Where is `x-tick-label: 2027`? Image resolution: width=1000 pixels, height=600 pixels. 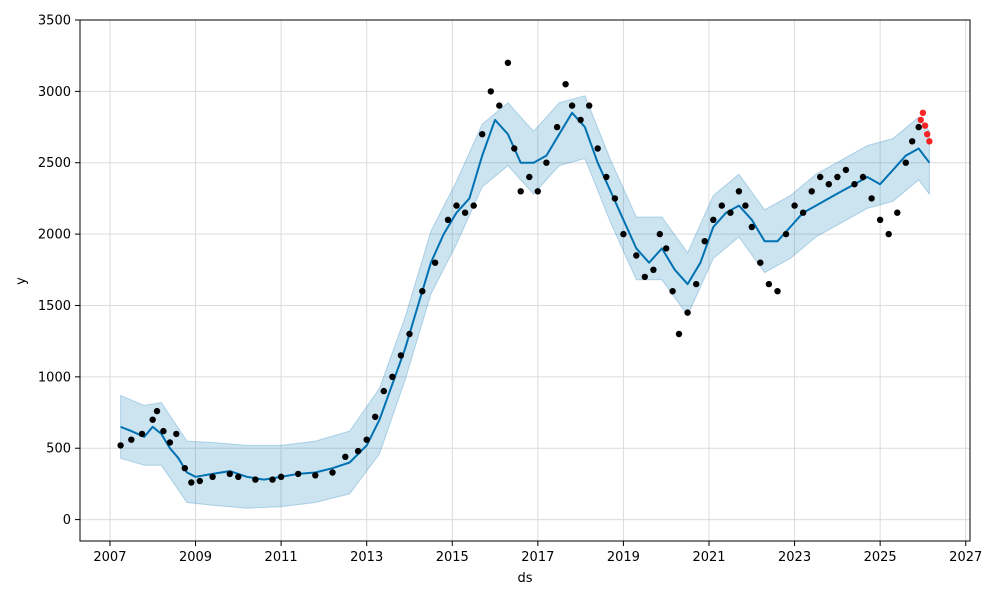 x-tick-label: 2027 is located at coordinates (965, 557).